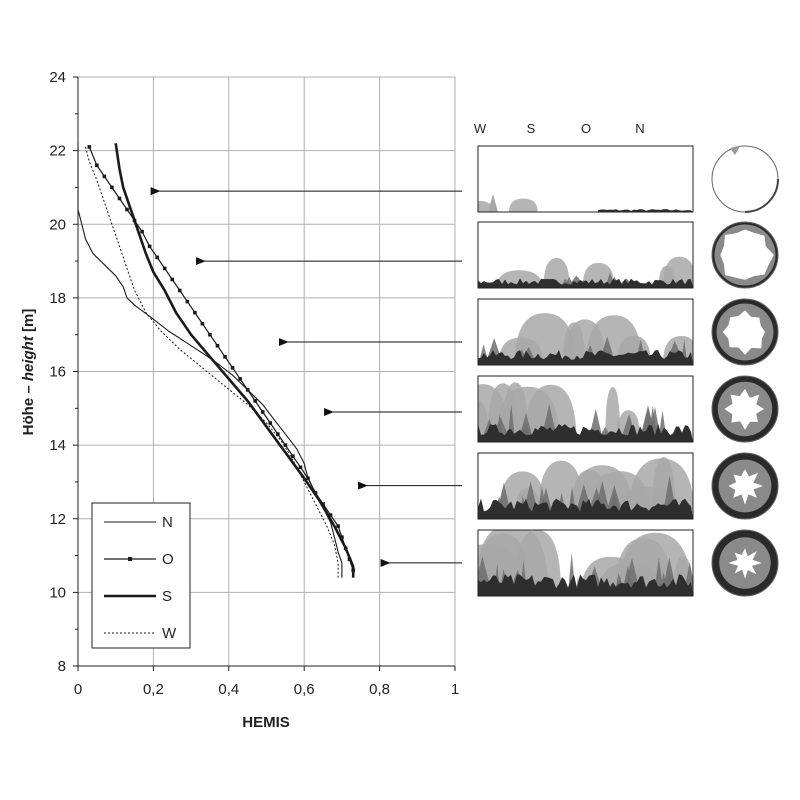 This screenshot has height=800, width=800. What do you see at coordinates (62, 666) in the screenshot?
I see `y-tick-label: 8` at bounding box center [62, 666].